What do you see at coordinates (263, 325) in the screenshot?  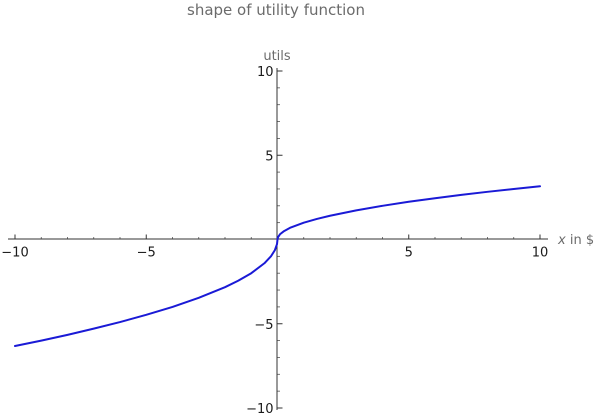 I see `y-tick-label: −5` at bounding box center [263, 325].